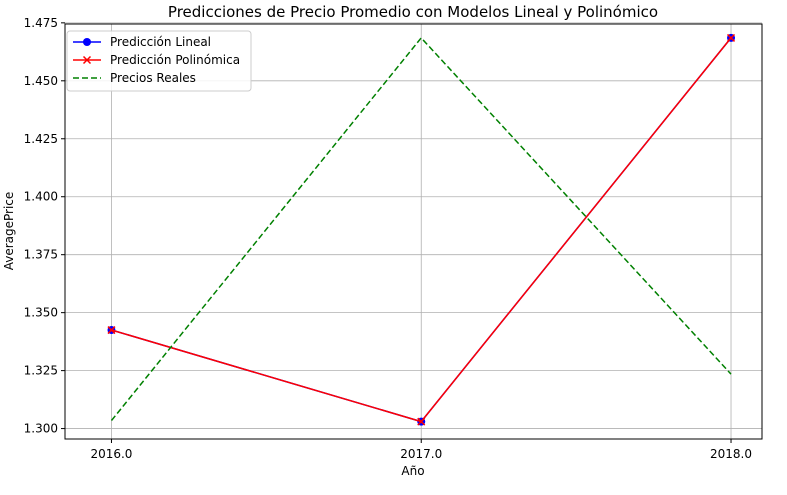 Image resolution: width=787 pixels, height=495 pixels. I want to click on x-axis-label: Año, so click(412, 471).